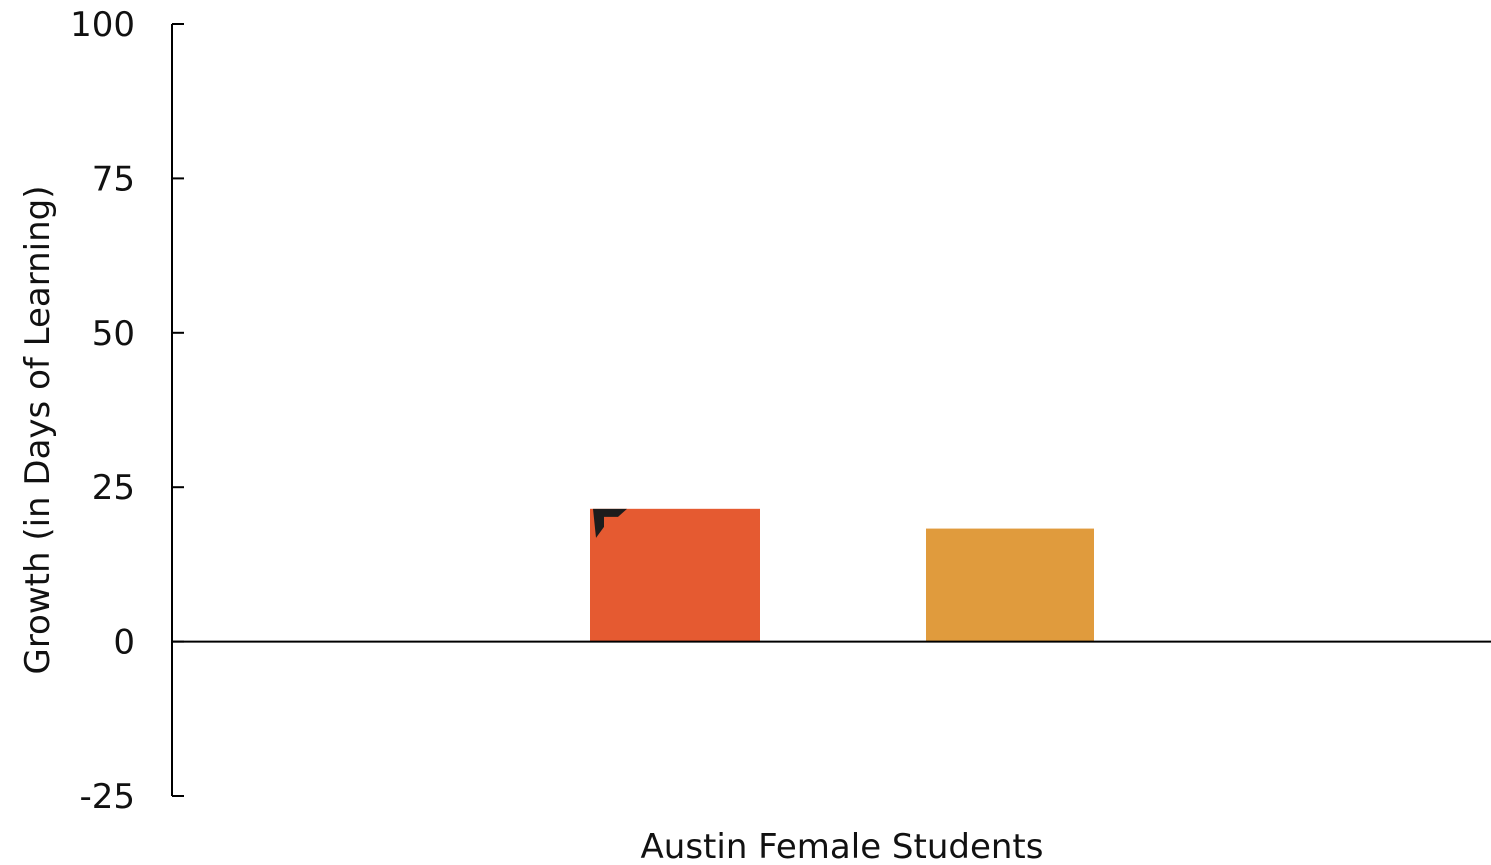  I want to click on y-tick-label: 25, so click(113, 488).